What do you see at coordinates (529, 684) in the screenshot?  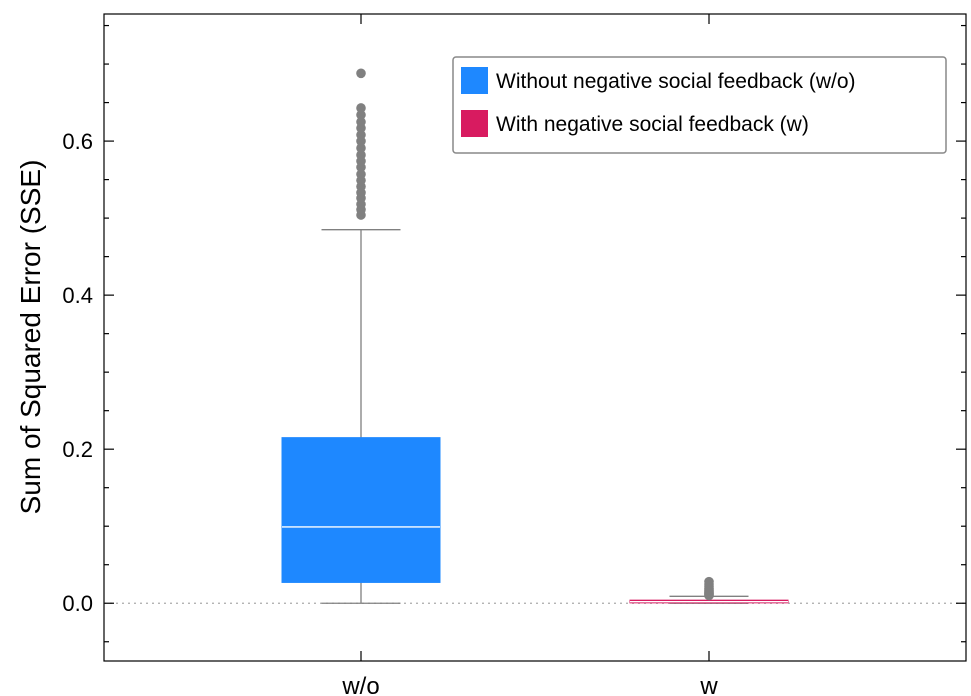 I see `x-tick-labels: w/o w` at bounding box center [529, 684].